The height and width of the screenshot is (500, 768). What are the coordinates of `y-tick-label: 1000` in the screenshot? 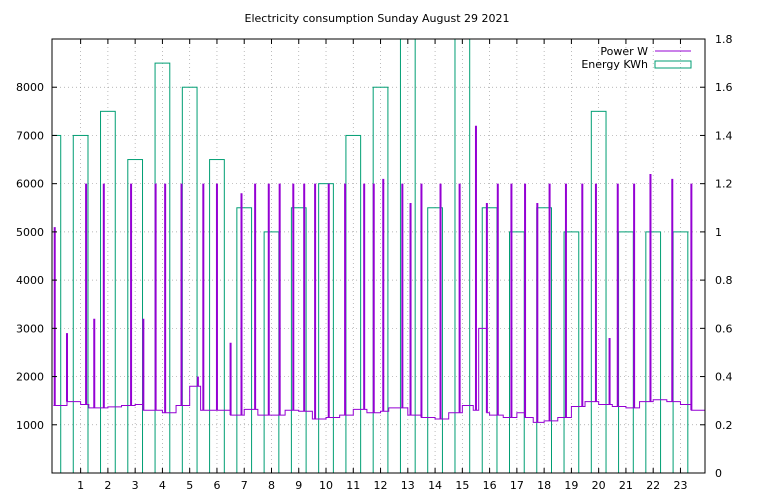 It's located at (30, 425).